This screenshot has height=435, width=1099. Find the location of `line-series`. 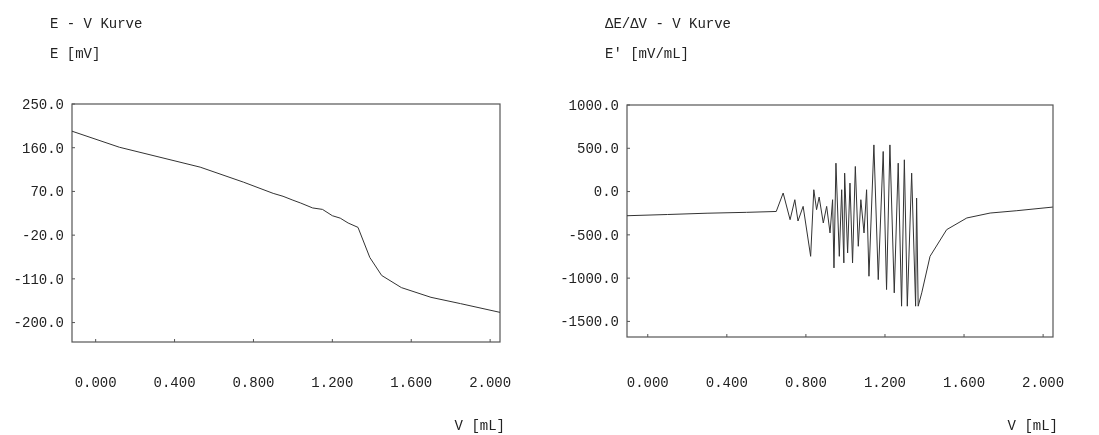

line-series is located at coordinates (840, 225).